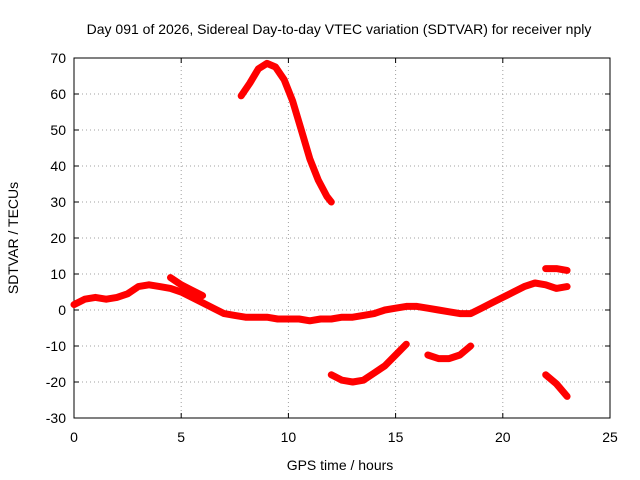 The image size is (640, 480). Describe the element at coordinates (58, 166) in the screenshot. I see `y-tick-label: 40` at that location.